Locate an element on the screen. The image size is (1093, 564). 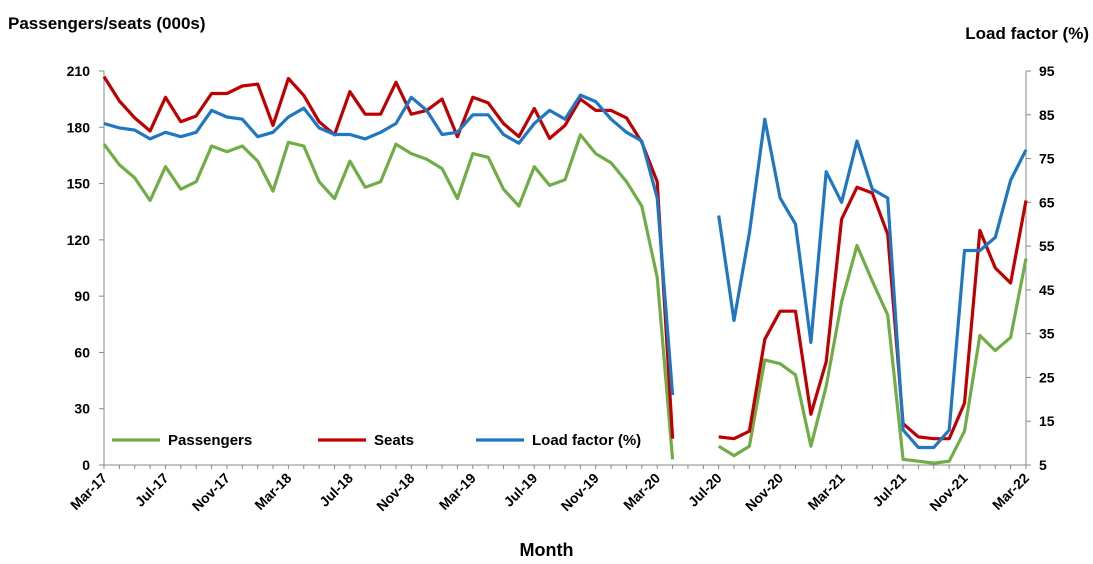
x-tick-label: Jul-17 is located at coordinates (152, 490).